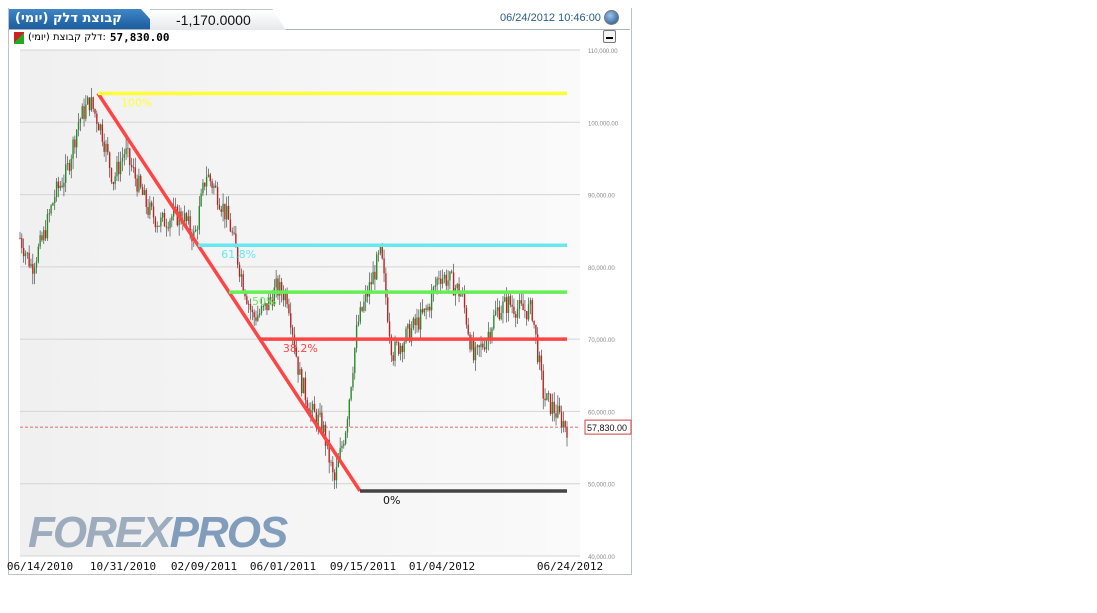 Image resolution: width=1097 pixels, height=613 pixels. What do you see at coordinates (91, 37) in the screenshot?
I see `legend: דלק קבוצת (יומי): 57,830.00` at bounding box center [91, 37].